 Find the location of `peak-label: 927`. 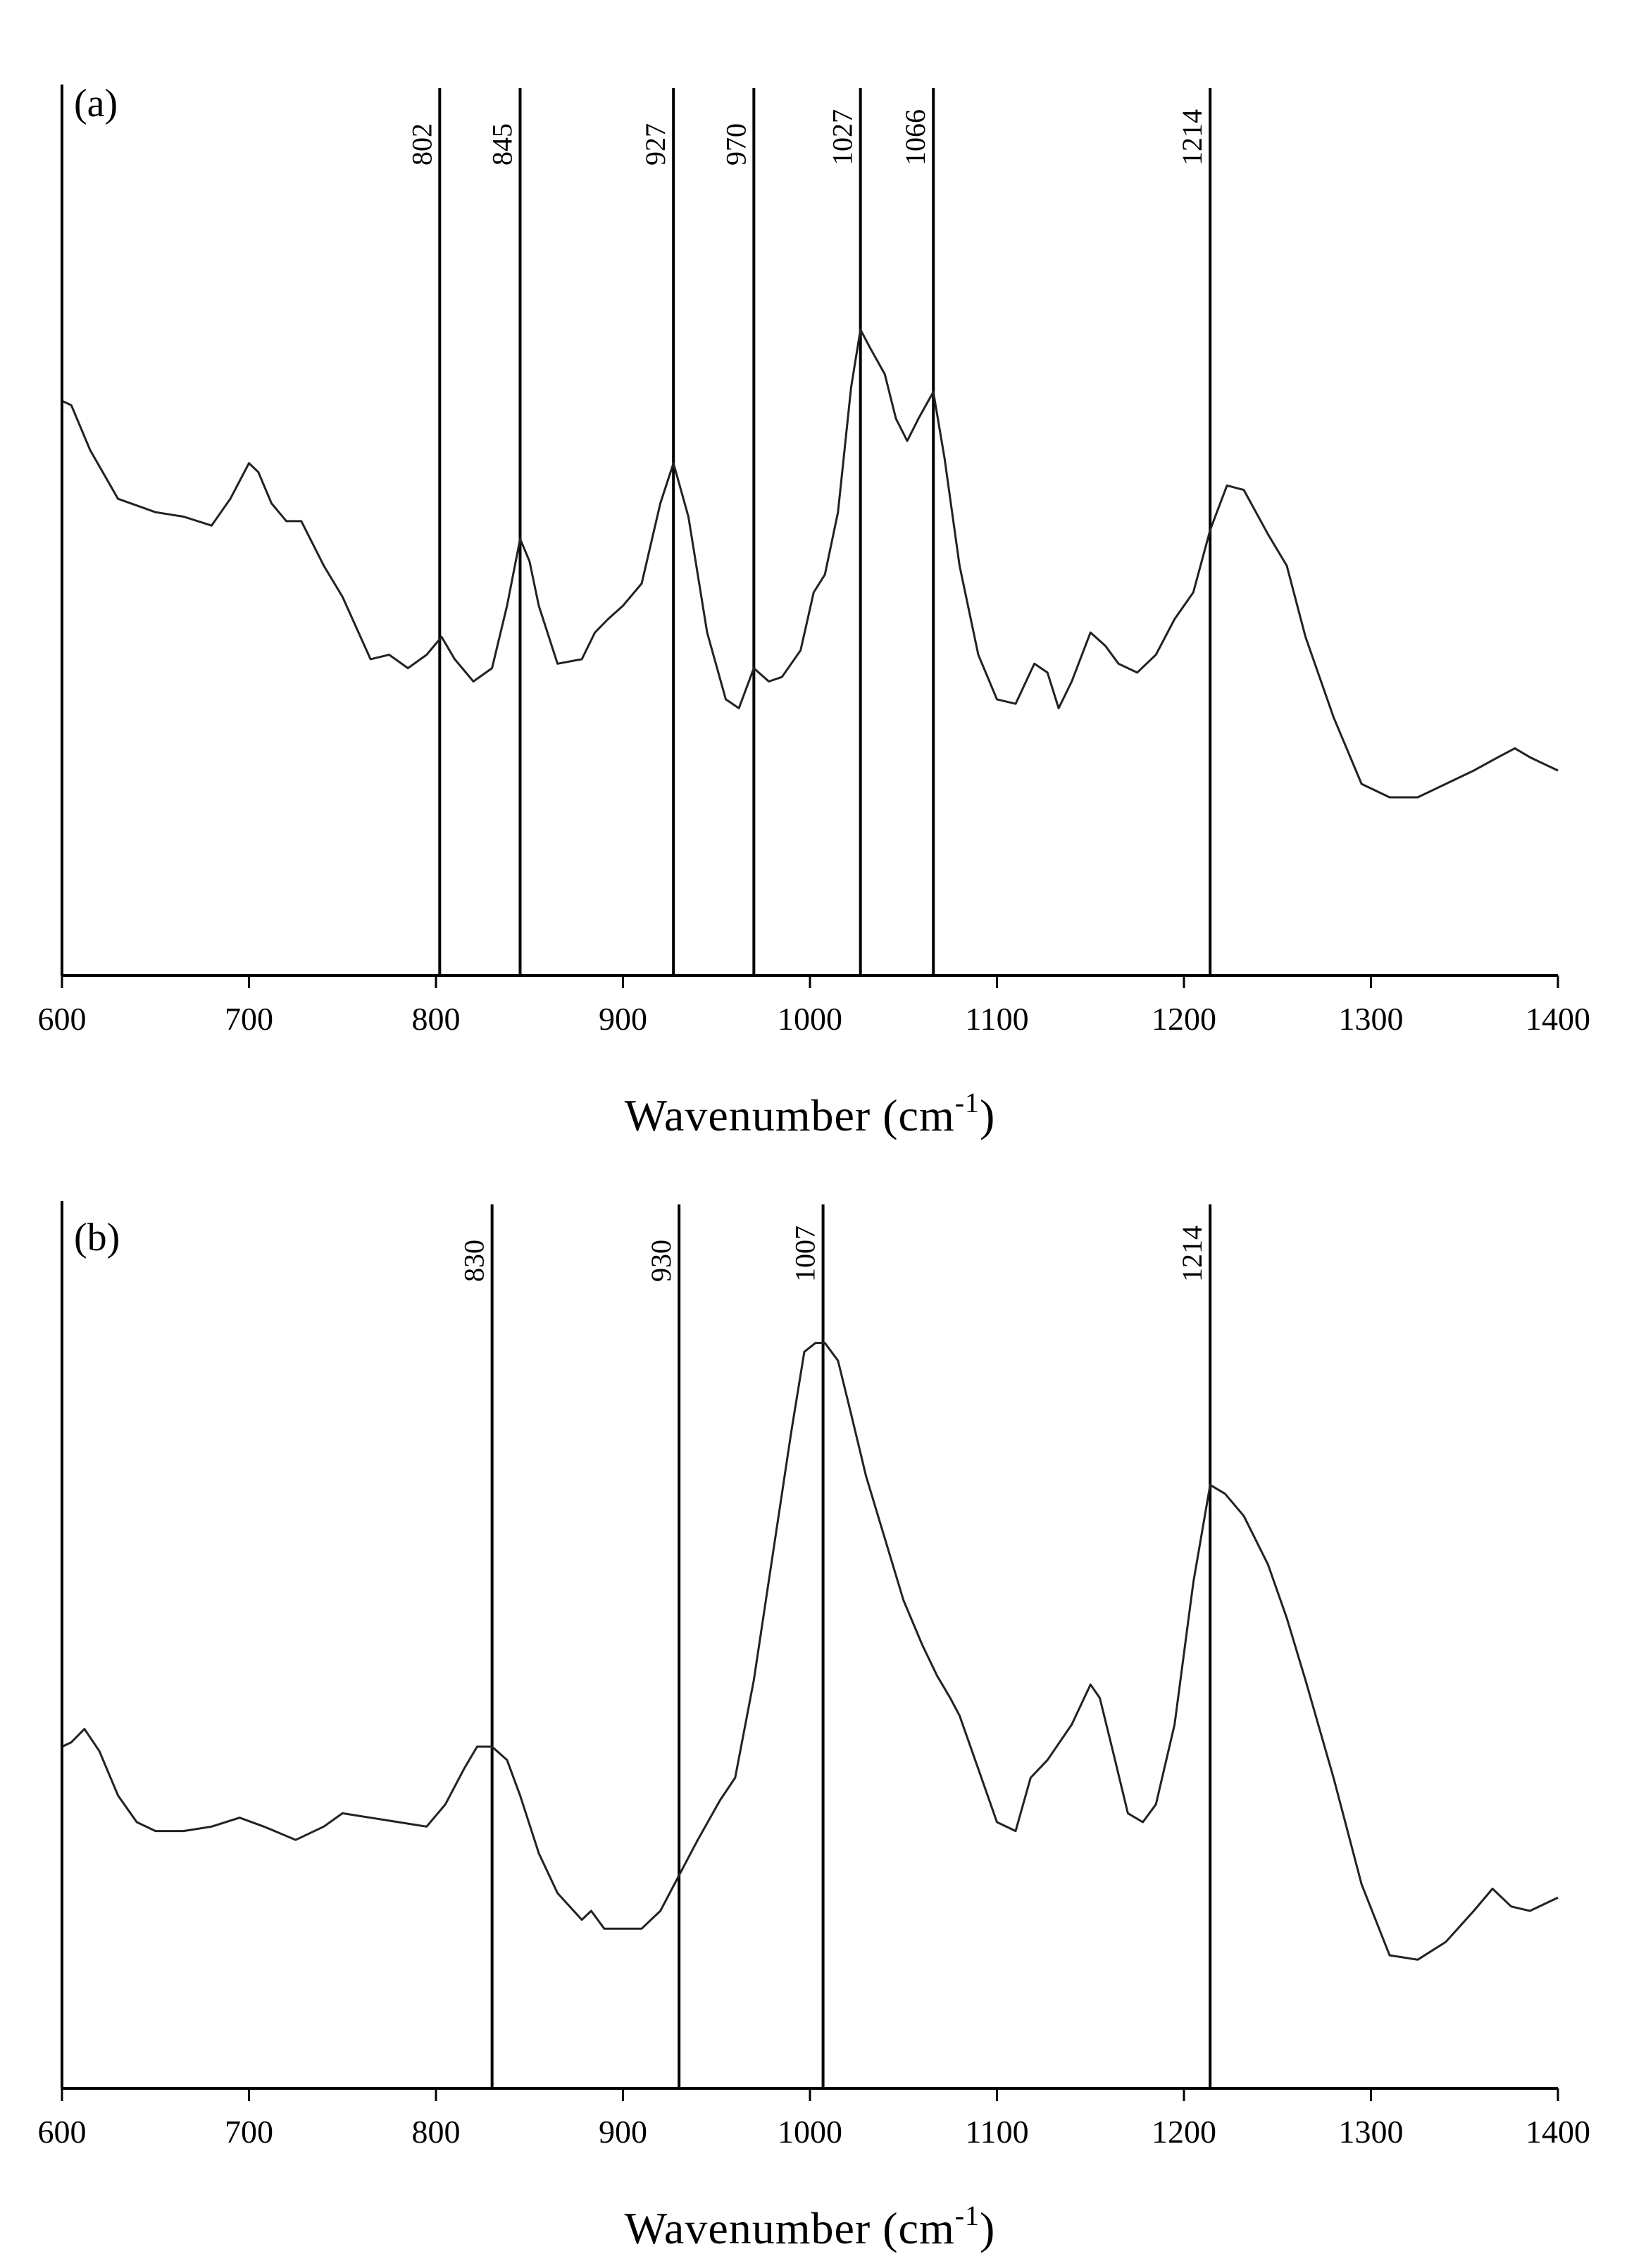

peak-label: 927 is located at coordinates (655, 145).